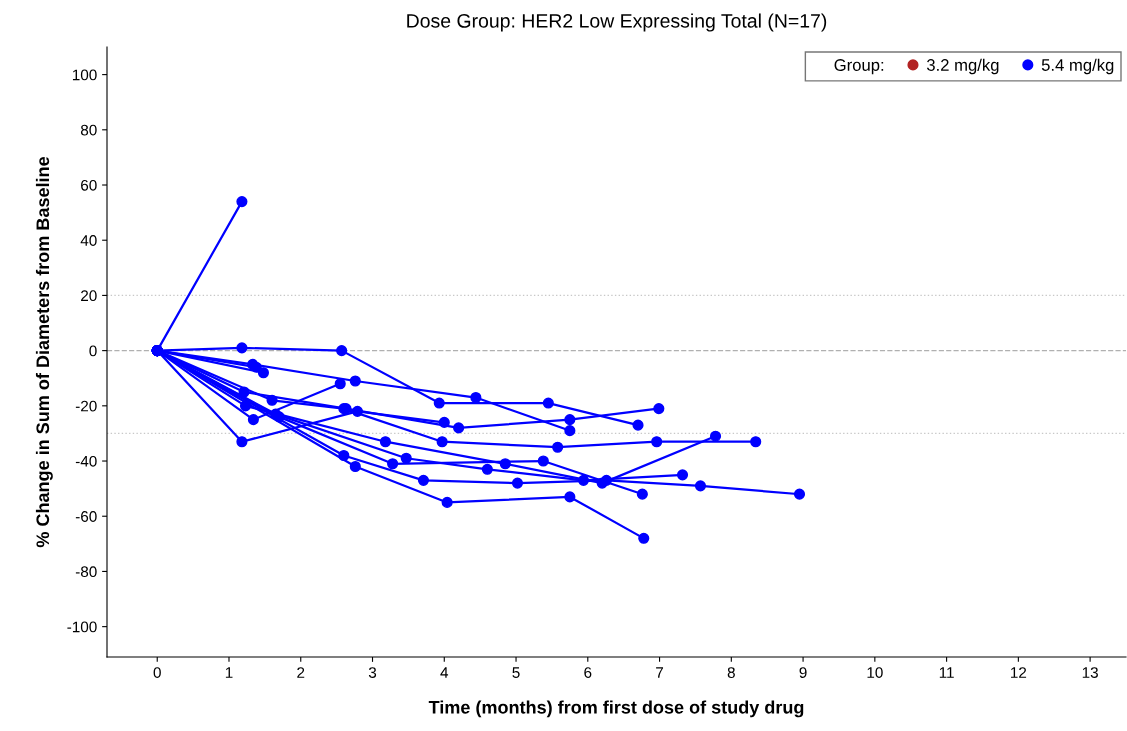 The image size is (1127, 731). What do you see at coordinates (1019, 672) in the screenshot?
I see `x-tick-label: 12` at bounding box center [1019, 672].